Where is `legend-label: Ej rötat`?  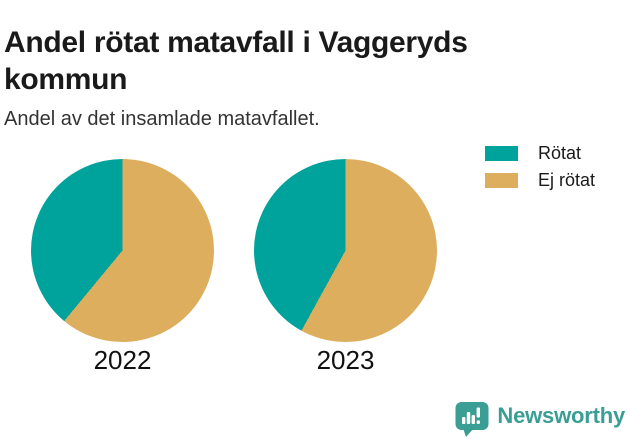
legend-label: Ej rötat is located at coordinates (567, 180).